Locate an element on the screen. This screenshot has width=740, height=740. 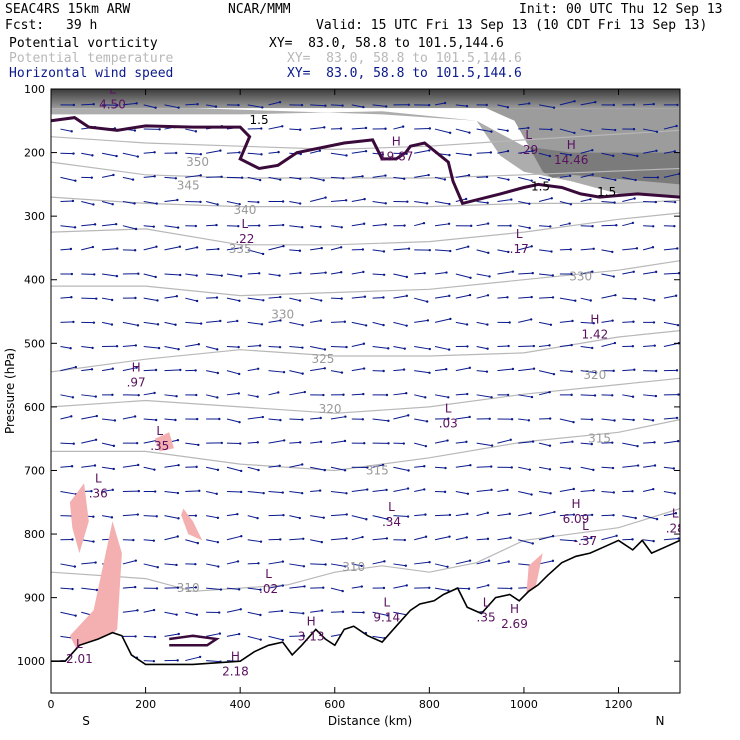
field-name-pv: Potential vorticity is located at coordinates (83, 43).